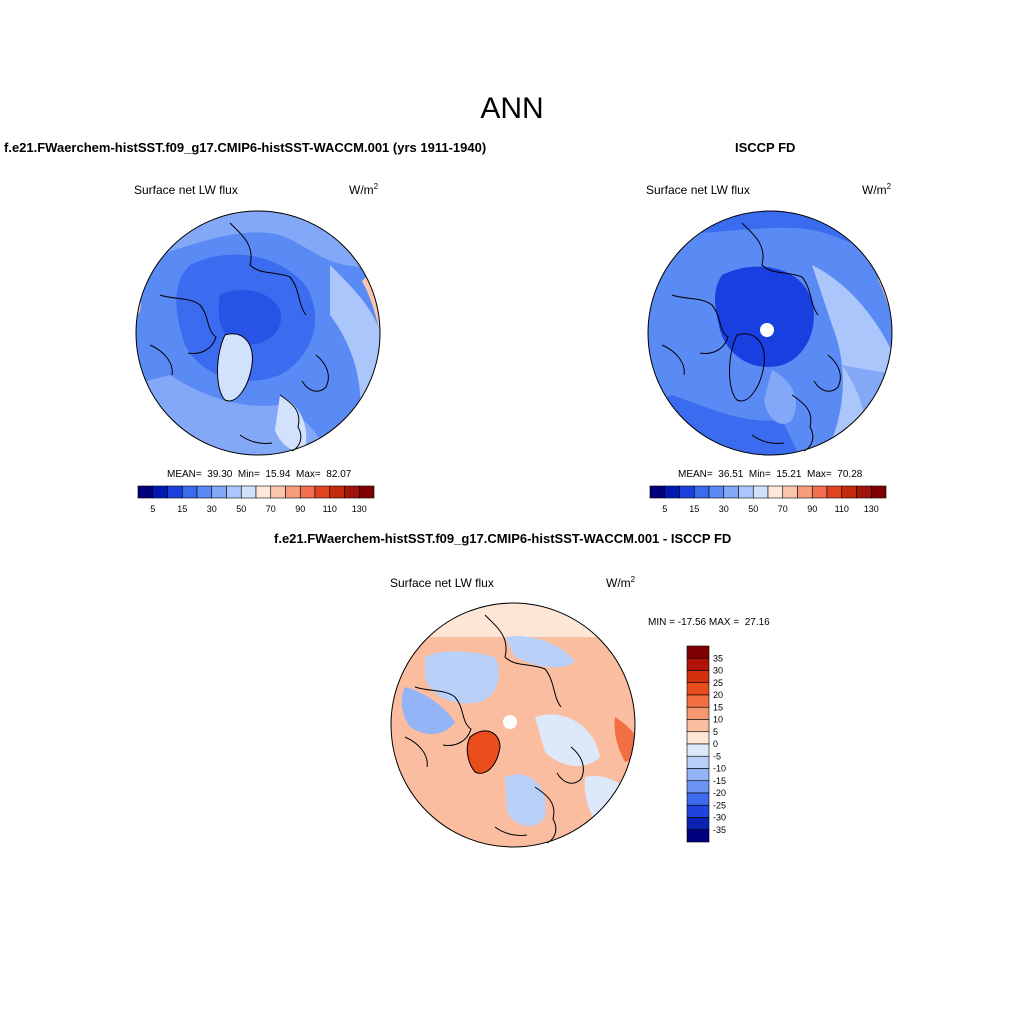 The height and width of the screenshot is (1024, 1024). What do you see at coordinates (770, 474) in the screenshot?
I see `ref-stats: MEAN= 36.51 Min= 15.21 Max= 70.28` at bounding box center [770, 474].